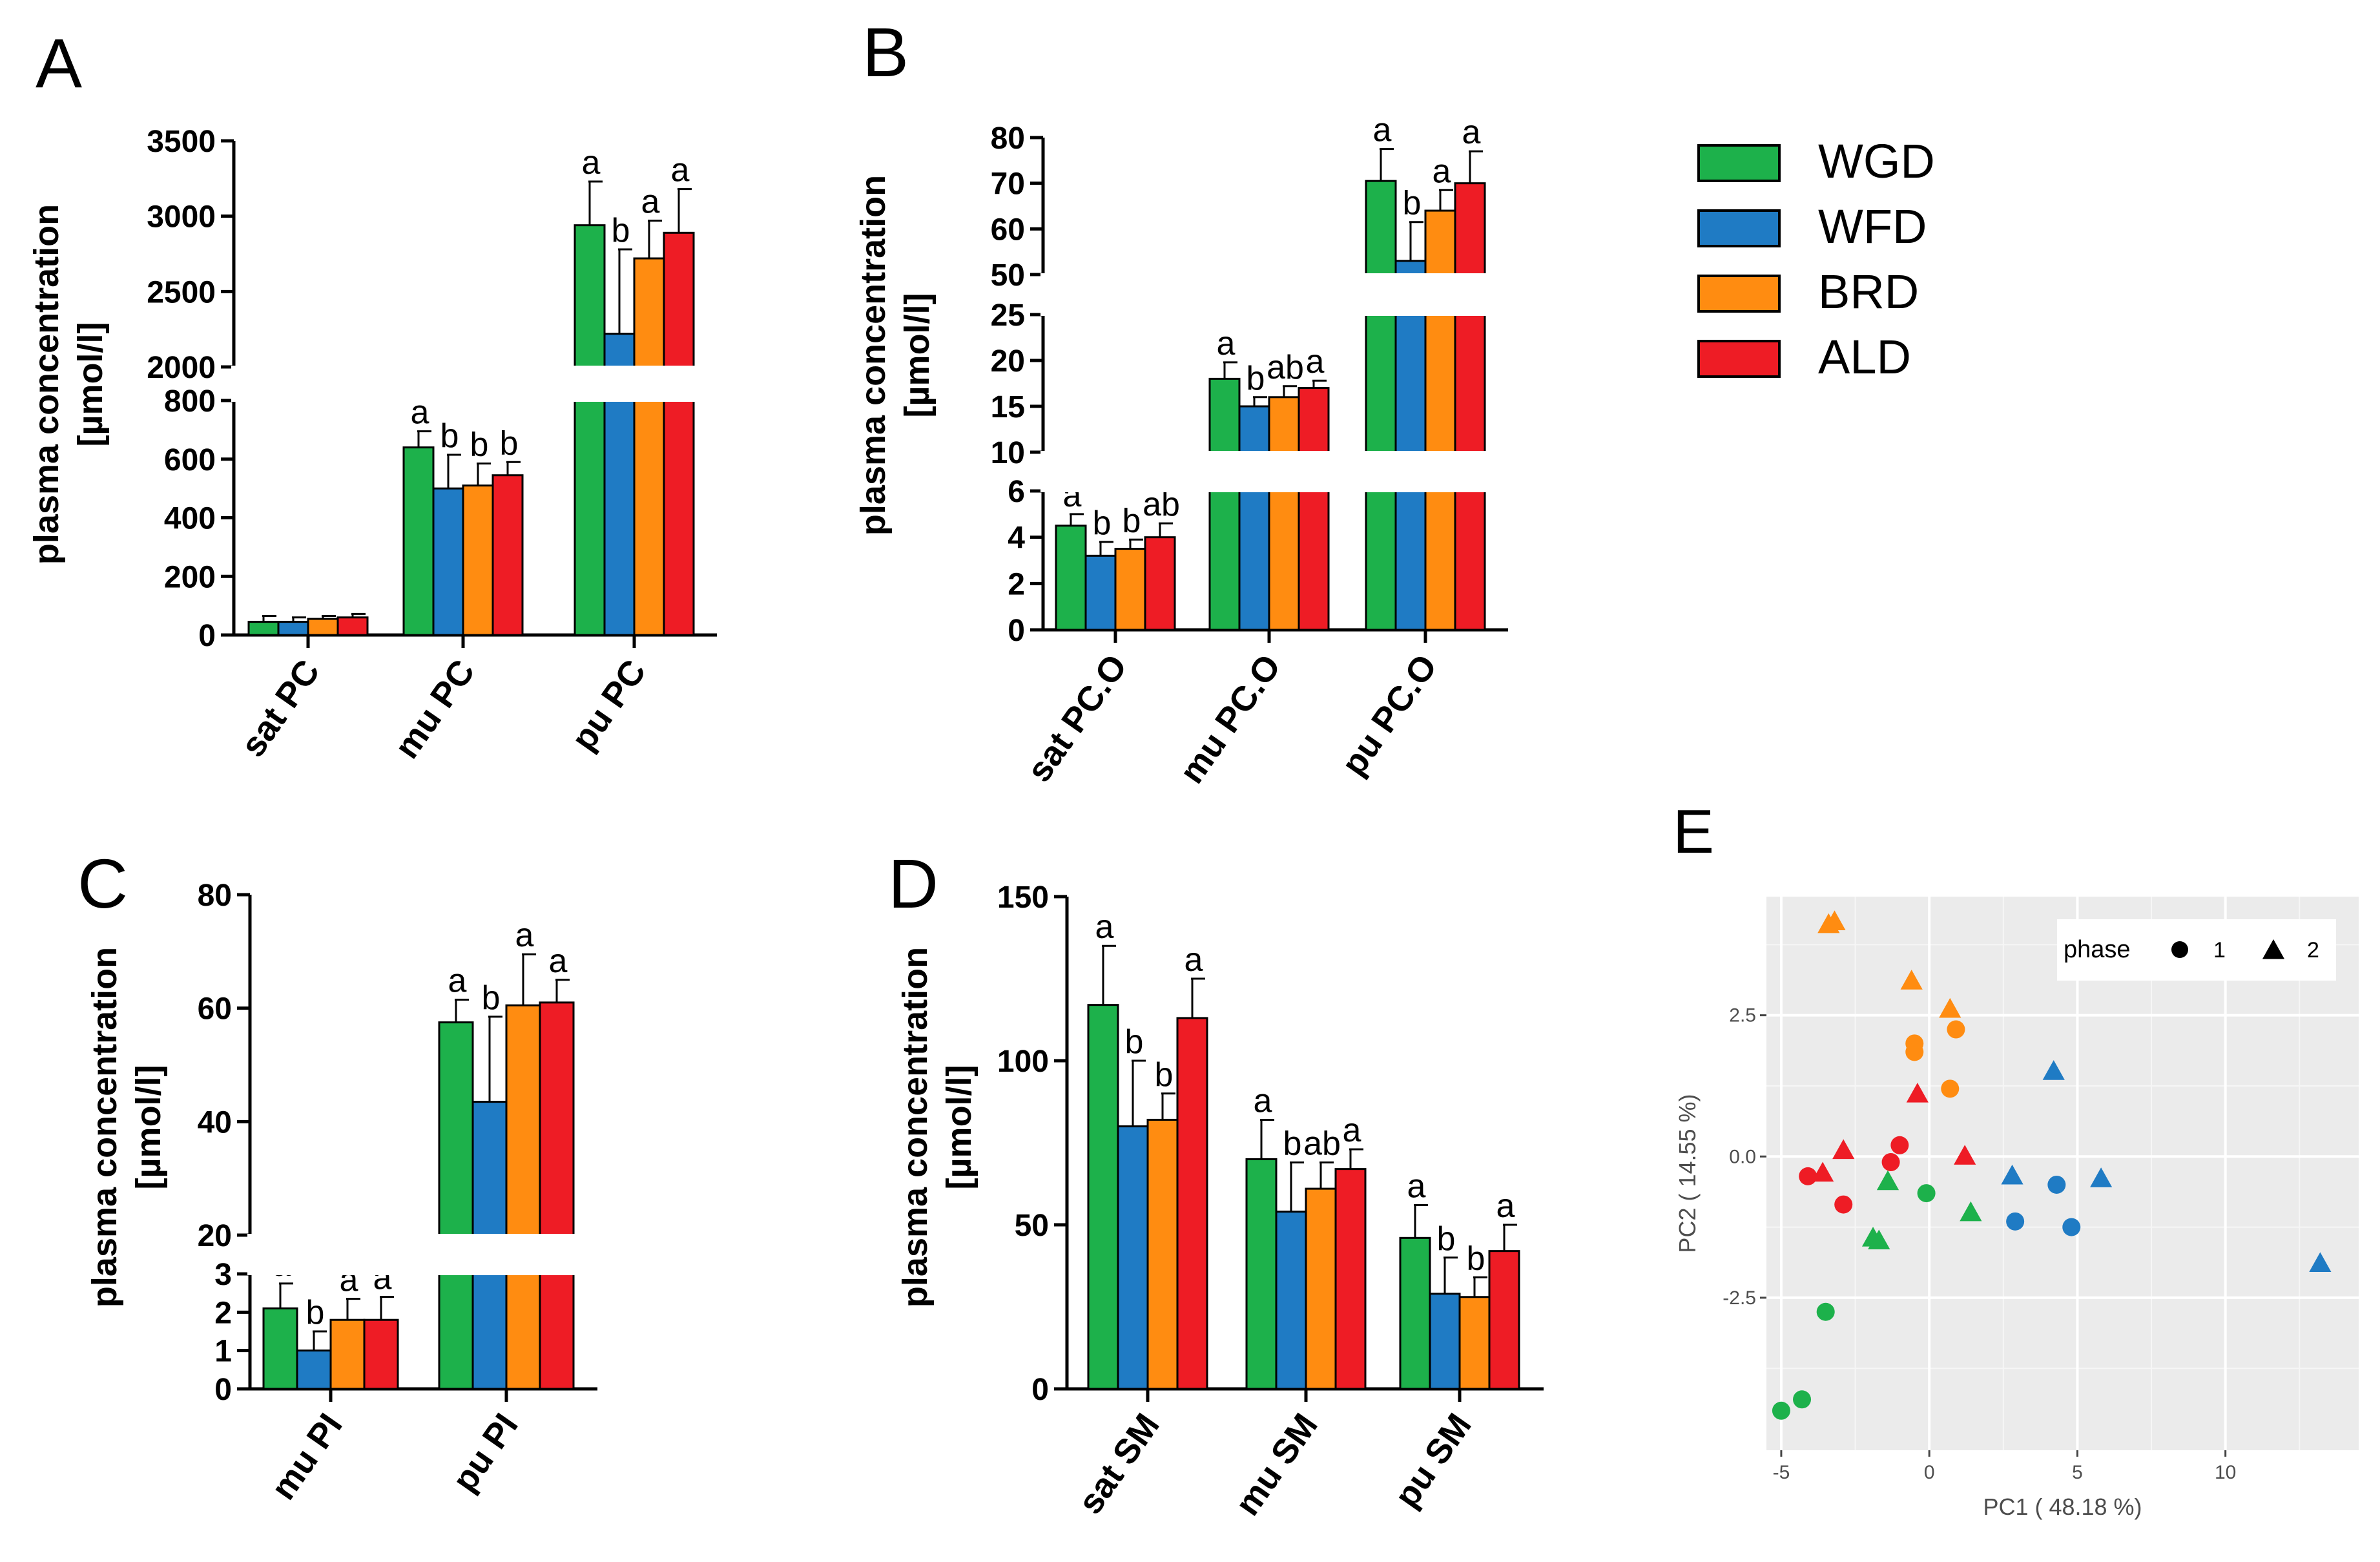  I want to click on panel-c-tick-label: 2, so click(223, 1313).